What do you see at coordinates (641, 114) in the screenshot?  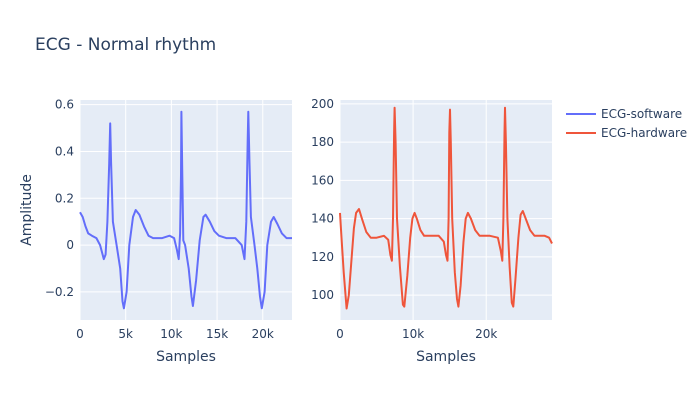 I see `legend-label-software: ECG-software` at bounding box center [641, 114].